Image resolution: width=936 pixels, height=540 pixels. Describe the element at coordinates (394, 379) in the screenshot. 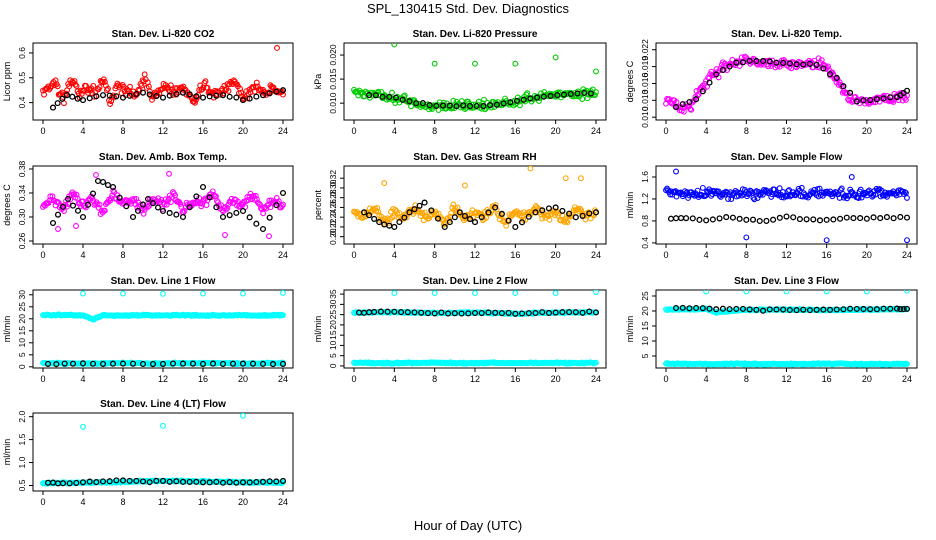

I see `x-tick-label: 4` at that location.